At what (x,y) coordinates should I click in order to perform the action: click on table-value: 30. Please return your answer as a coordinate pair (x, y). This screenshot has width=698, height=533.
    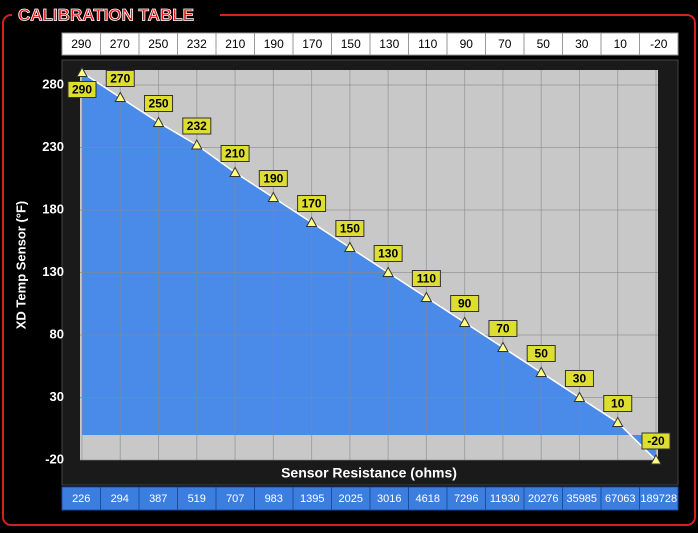
    Looking at the image, I should click on (582, 44).